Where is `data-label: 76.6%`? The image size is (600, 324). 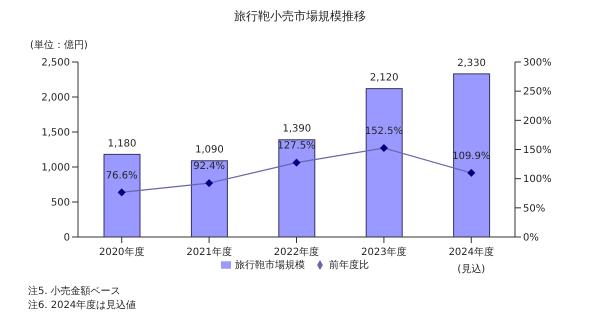 data-label: 76.6% is located at coordinates (122, 176).